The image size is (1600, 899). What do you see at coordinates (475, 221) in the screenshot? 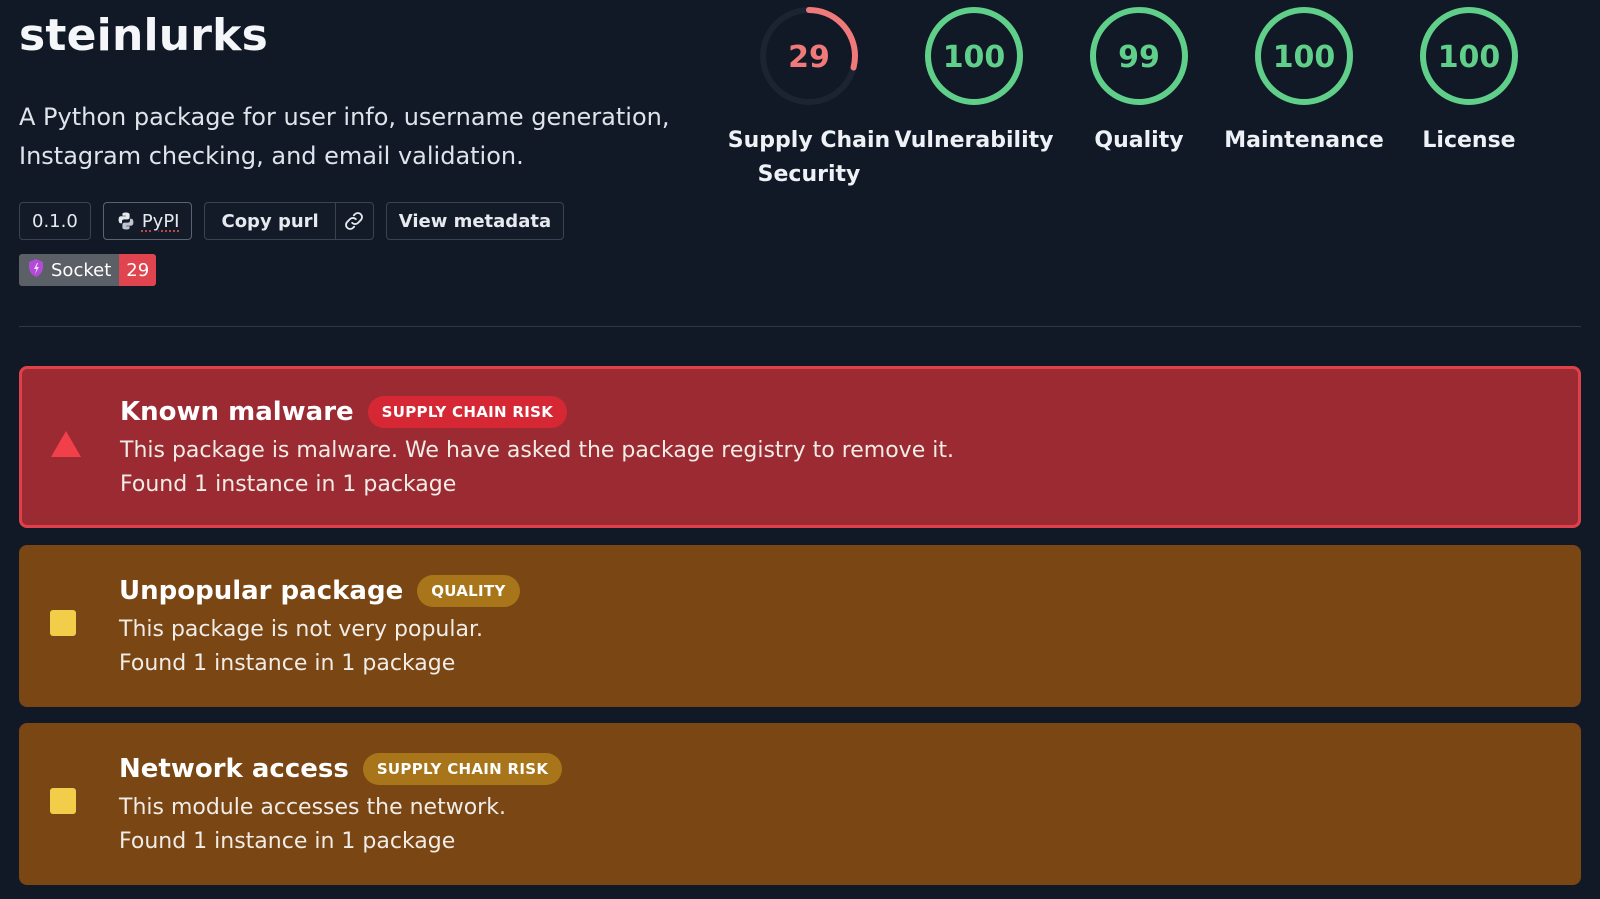
I see `view-metadata-button: View metadata` at bounding box center [475, 221].